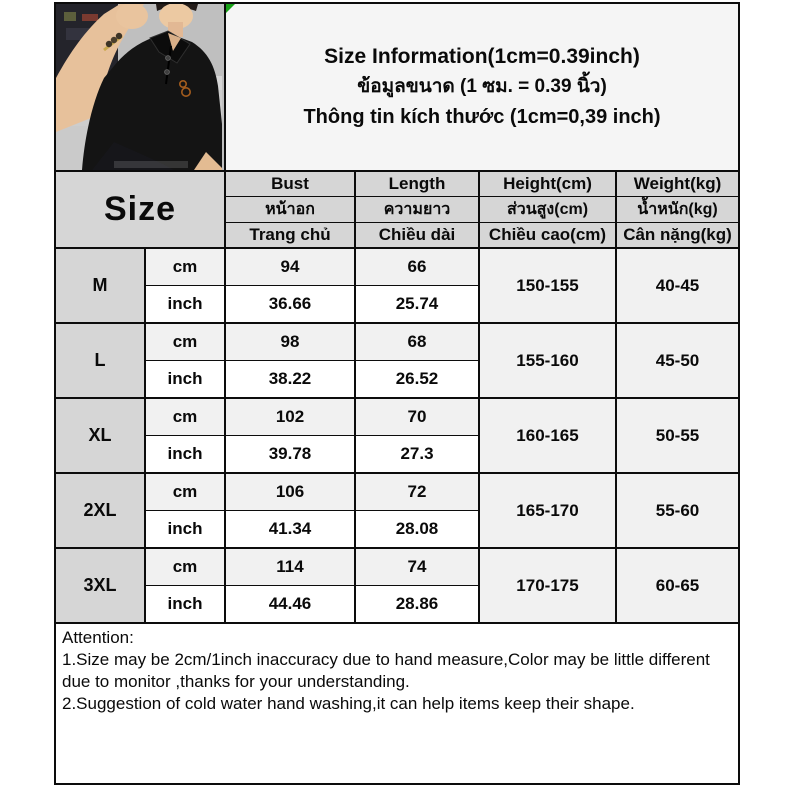 The height and width of the screenshot is (800, 800). I want to click on length-value: 27.3, so click(417, 454).